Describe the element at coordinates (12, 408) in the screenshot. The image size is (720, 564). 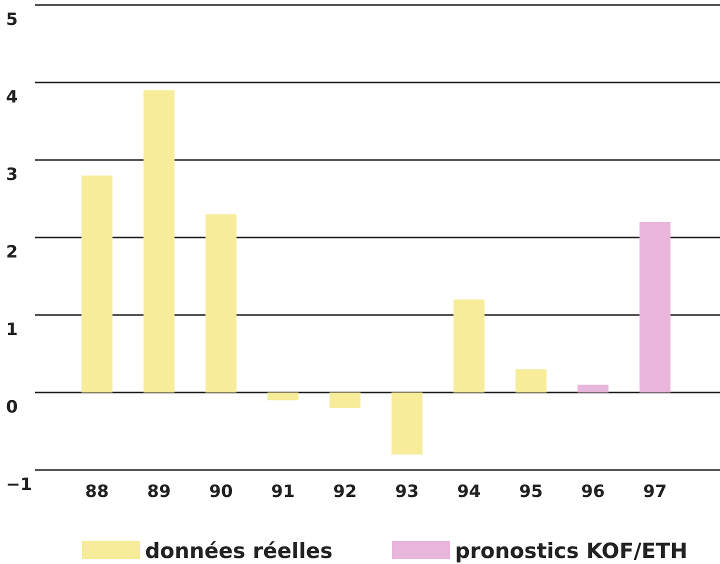
I see `y-tick-label: 0` at that location.